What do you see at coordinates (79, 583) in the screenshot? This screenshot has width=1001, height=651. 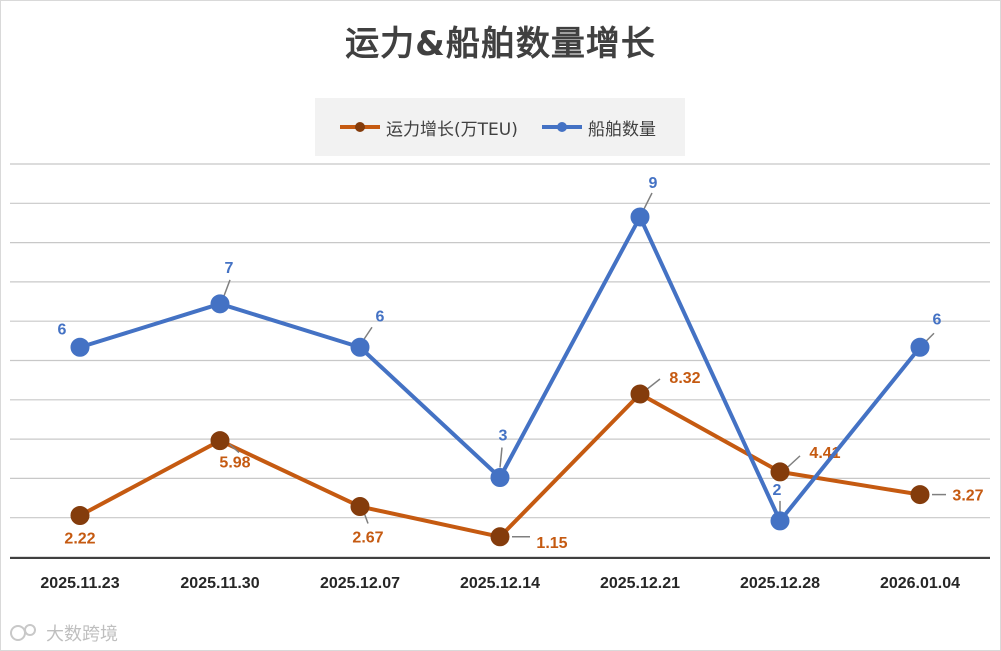 I see `x-tick-label: 2025.11.23` at bounding box center [79, 583].